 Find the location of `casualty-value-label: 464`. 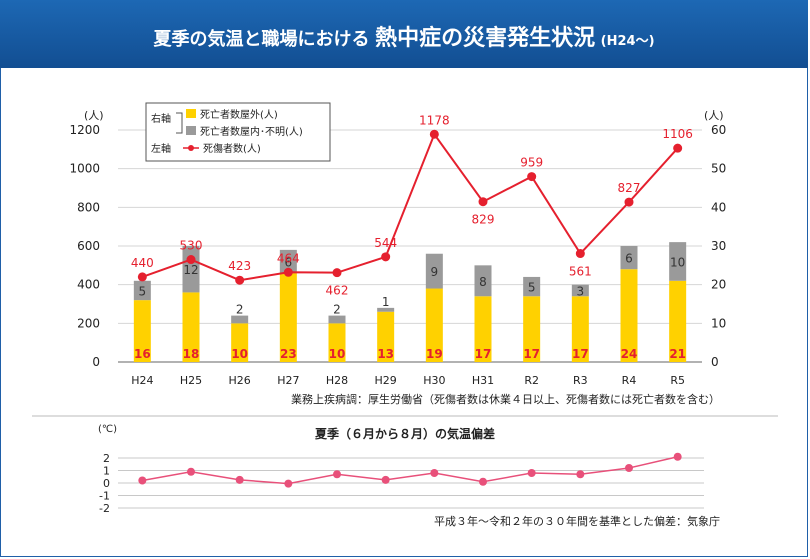

casualty-value-label: 464 is located at coordinates (288, 258).